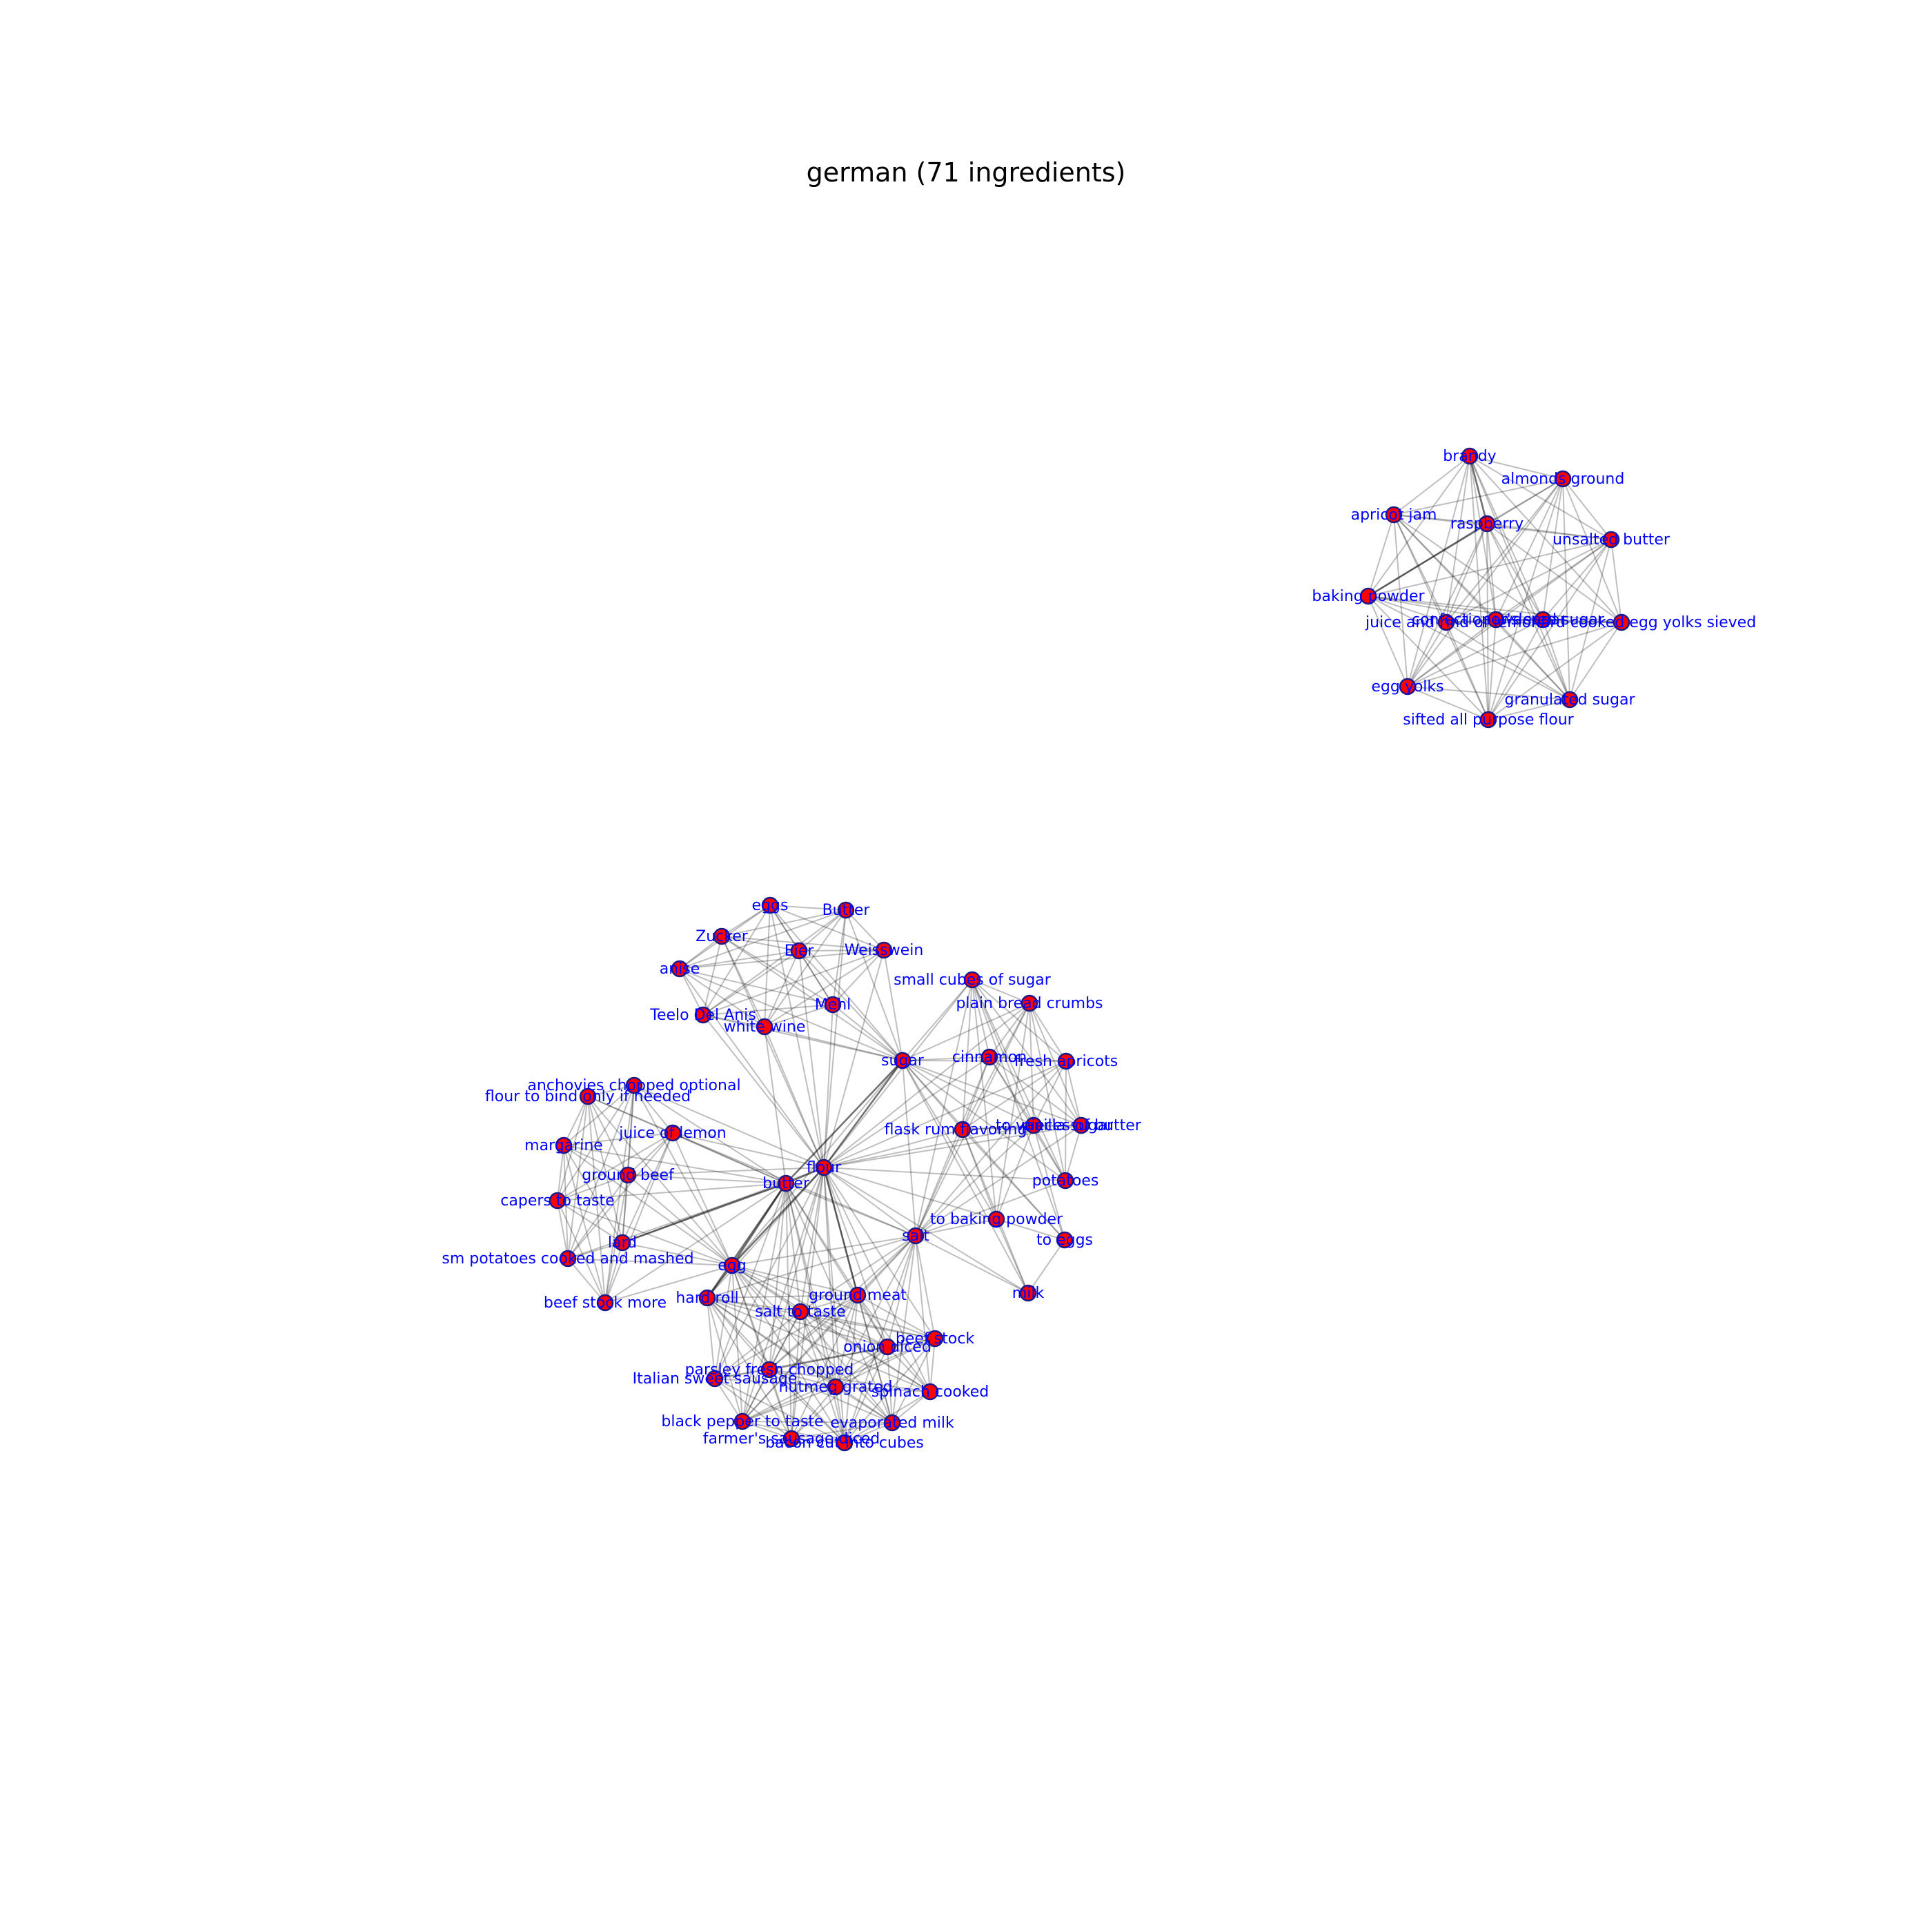 The height and width of the screenshot is (1932, 1932). I want to click on edge-italian-sweet-sausage--black-pepper-to-taste, so click(728, 1400).